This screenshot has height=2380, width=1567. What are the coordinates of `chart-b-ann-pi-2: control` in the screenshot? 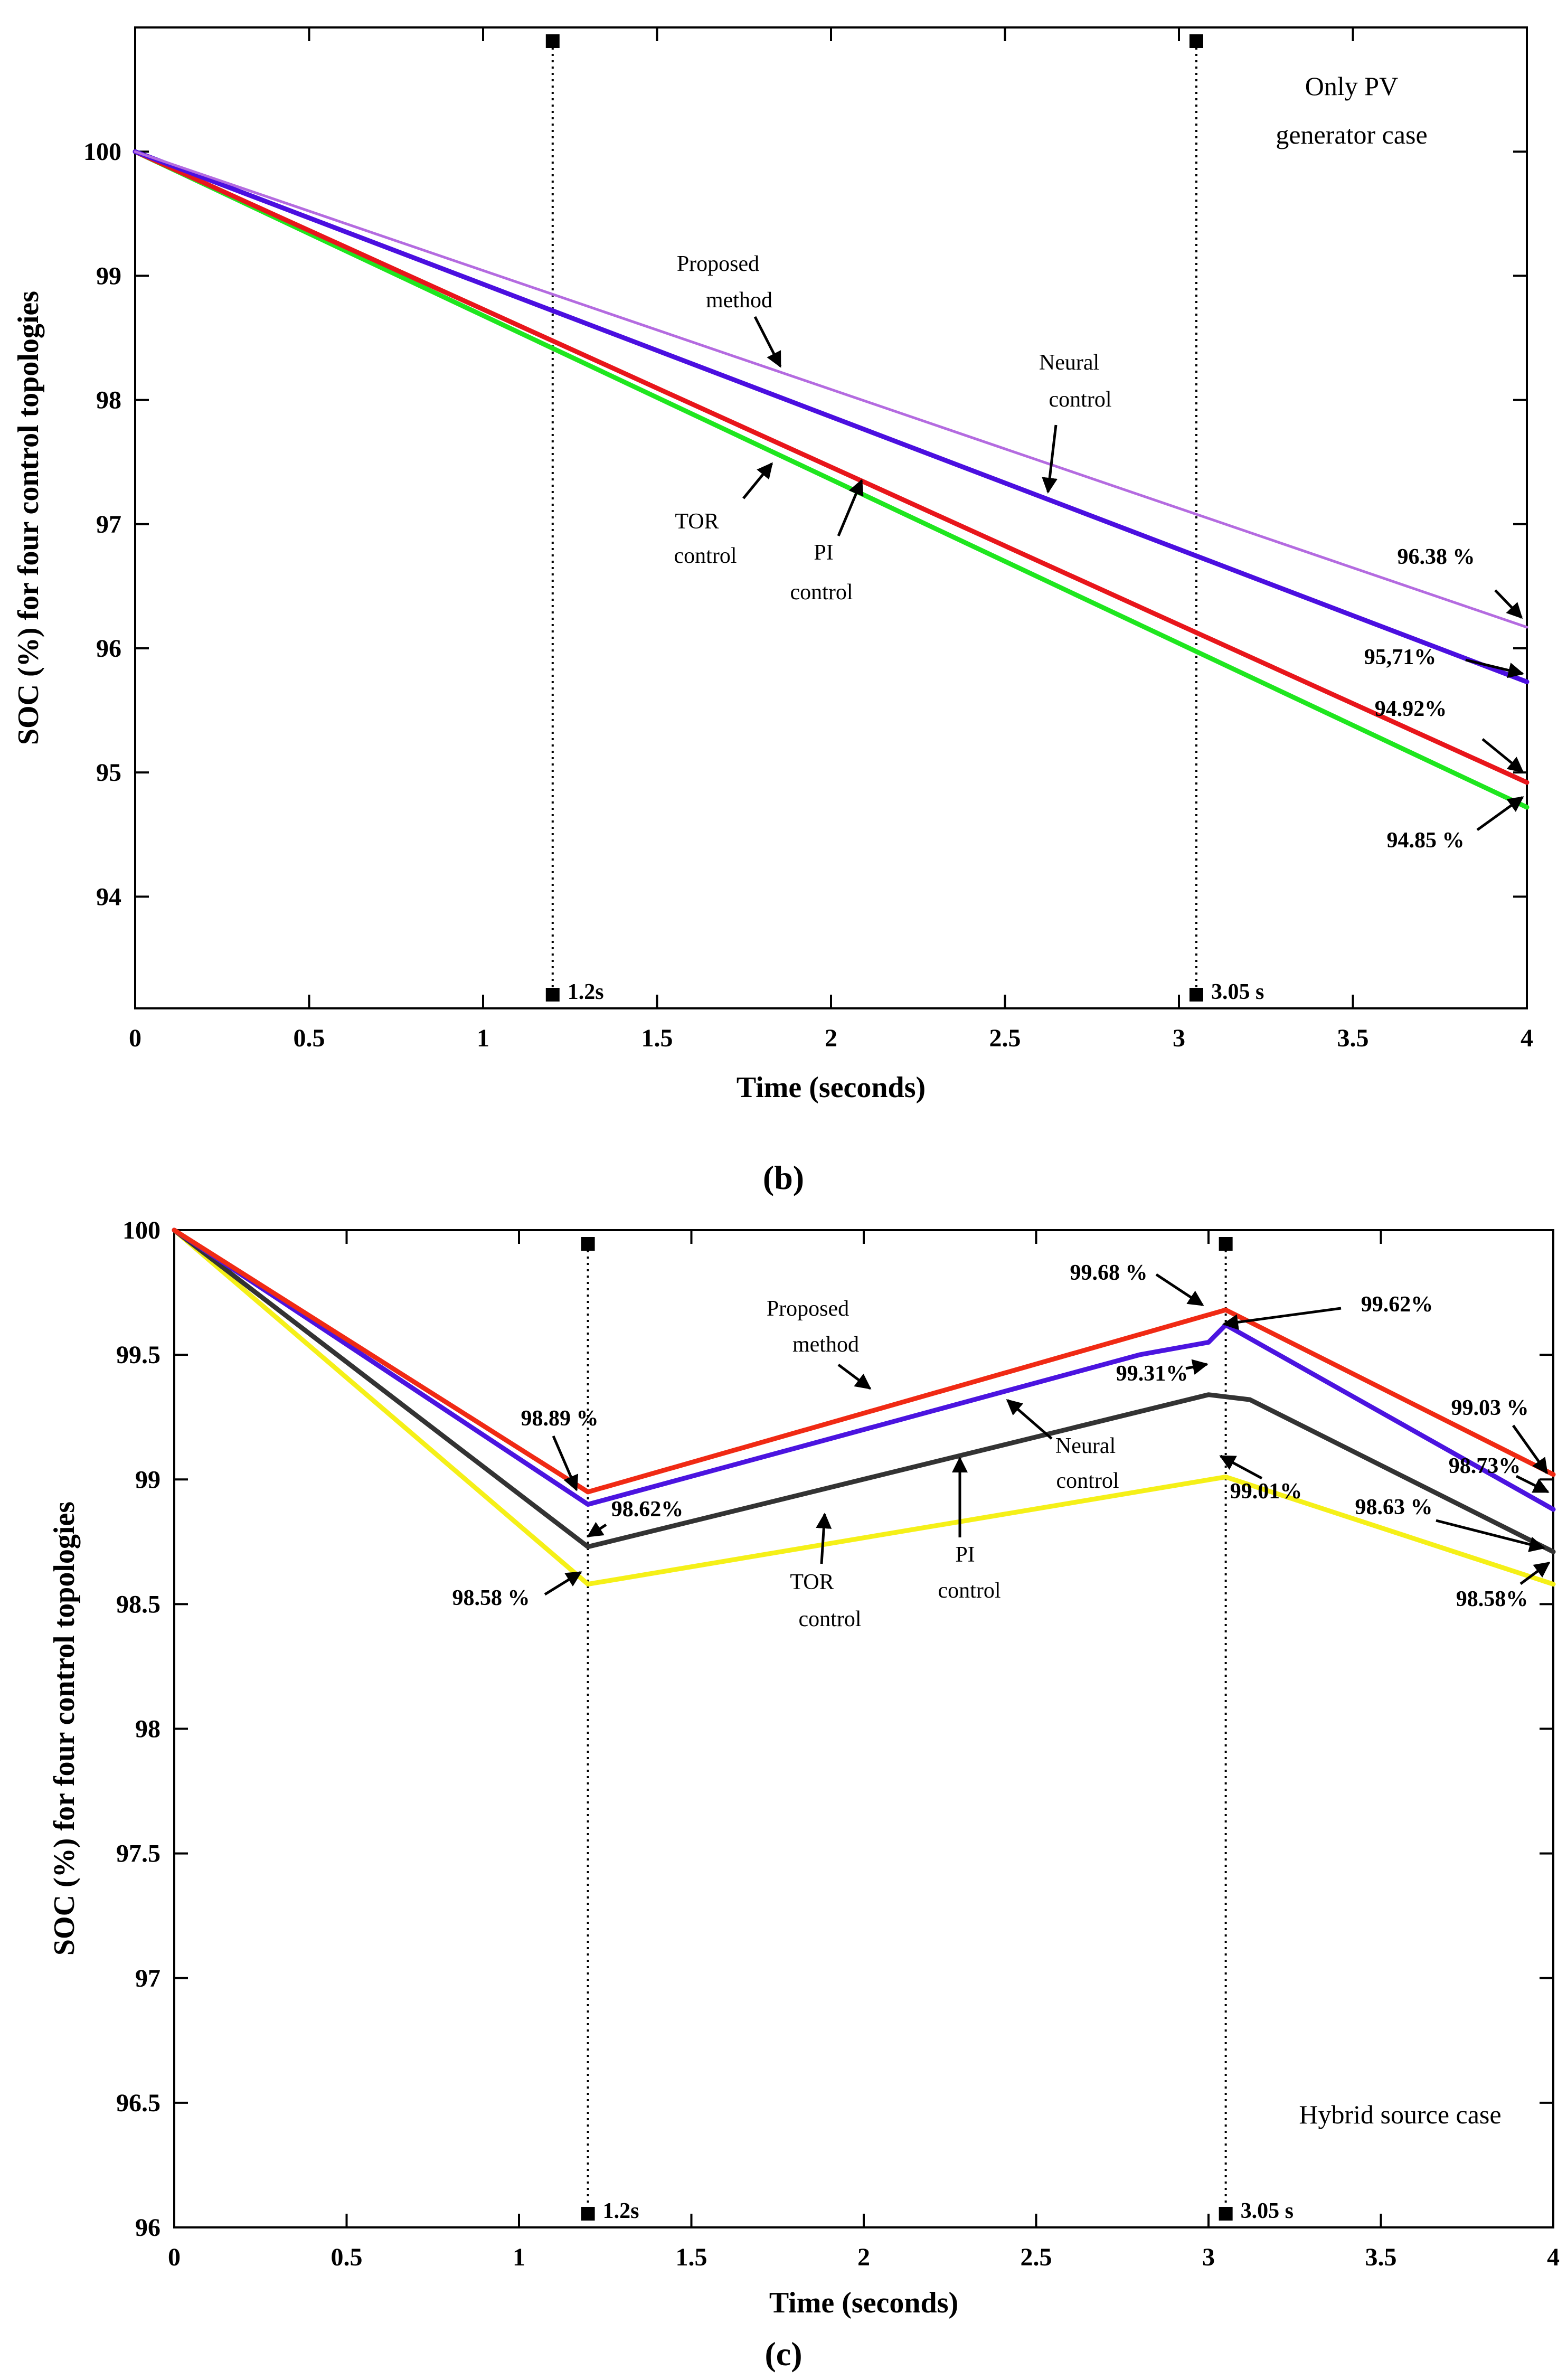 It's located at (821, 592).